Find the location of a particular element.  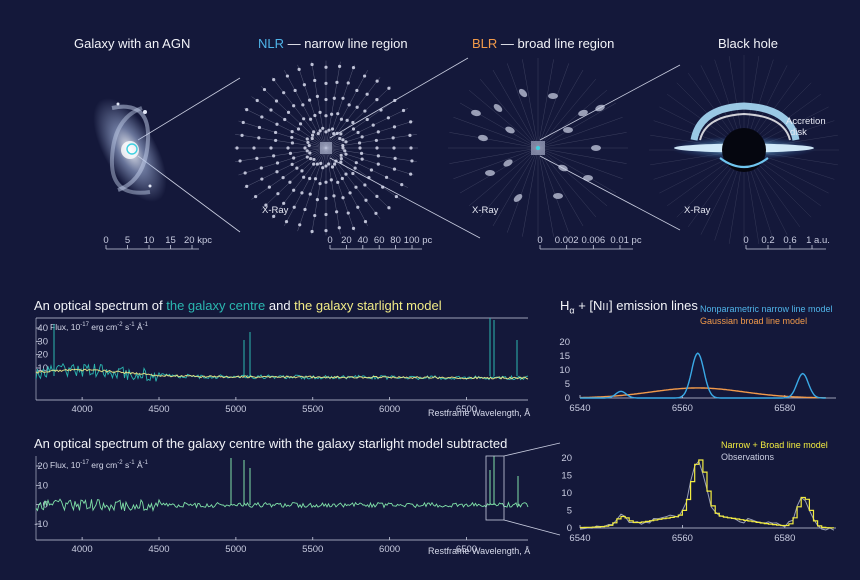

nlr-scale-label: 40 is located at coordinates (363, 240).